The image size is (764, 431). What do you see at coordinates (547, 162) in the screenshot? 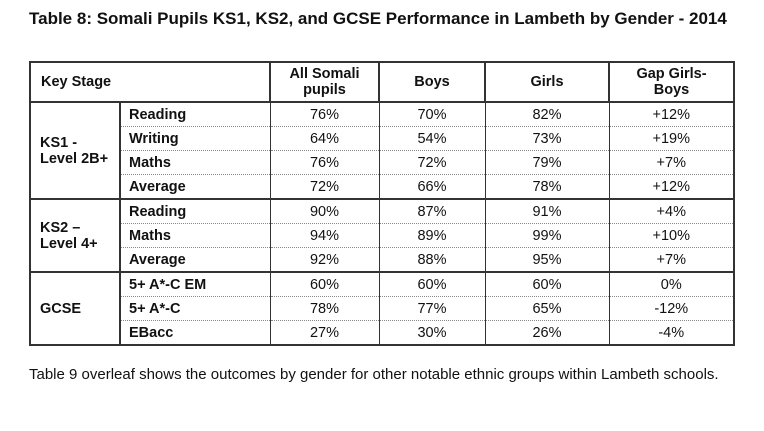
I see `cell-girls: 79%` at bounding box center [547, 162].